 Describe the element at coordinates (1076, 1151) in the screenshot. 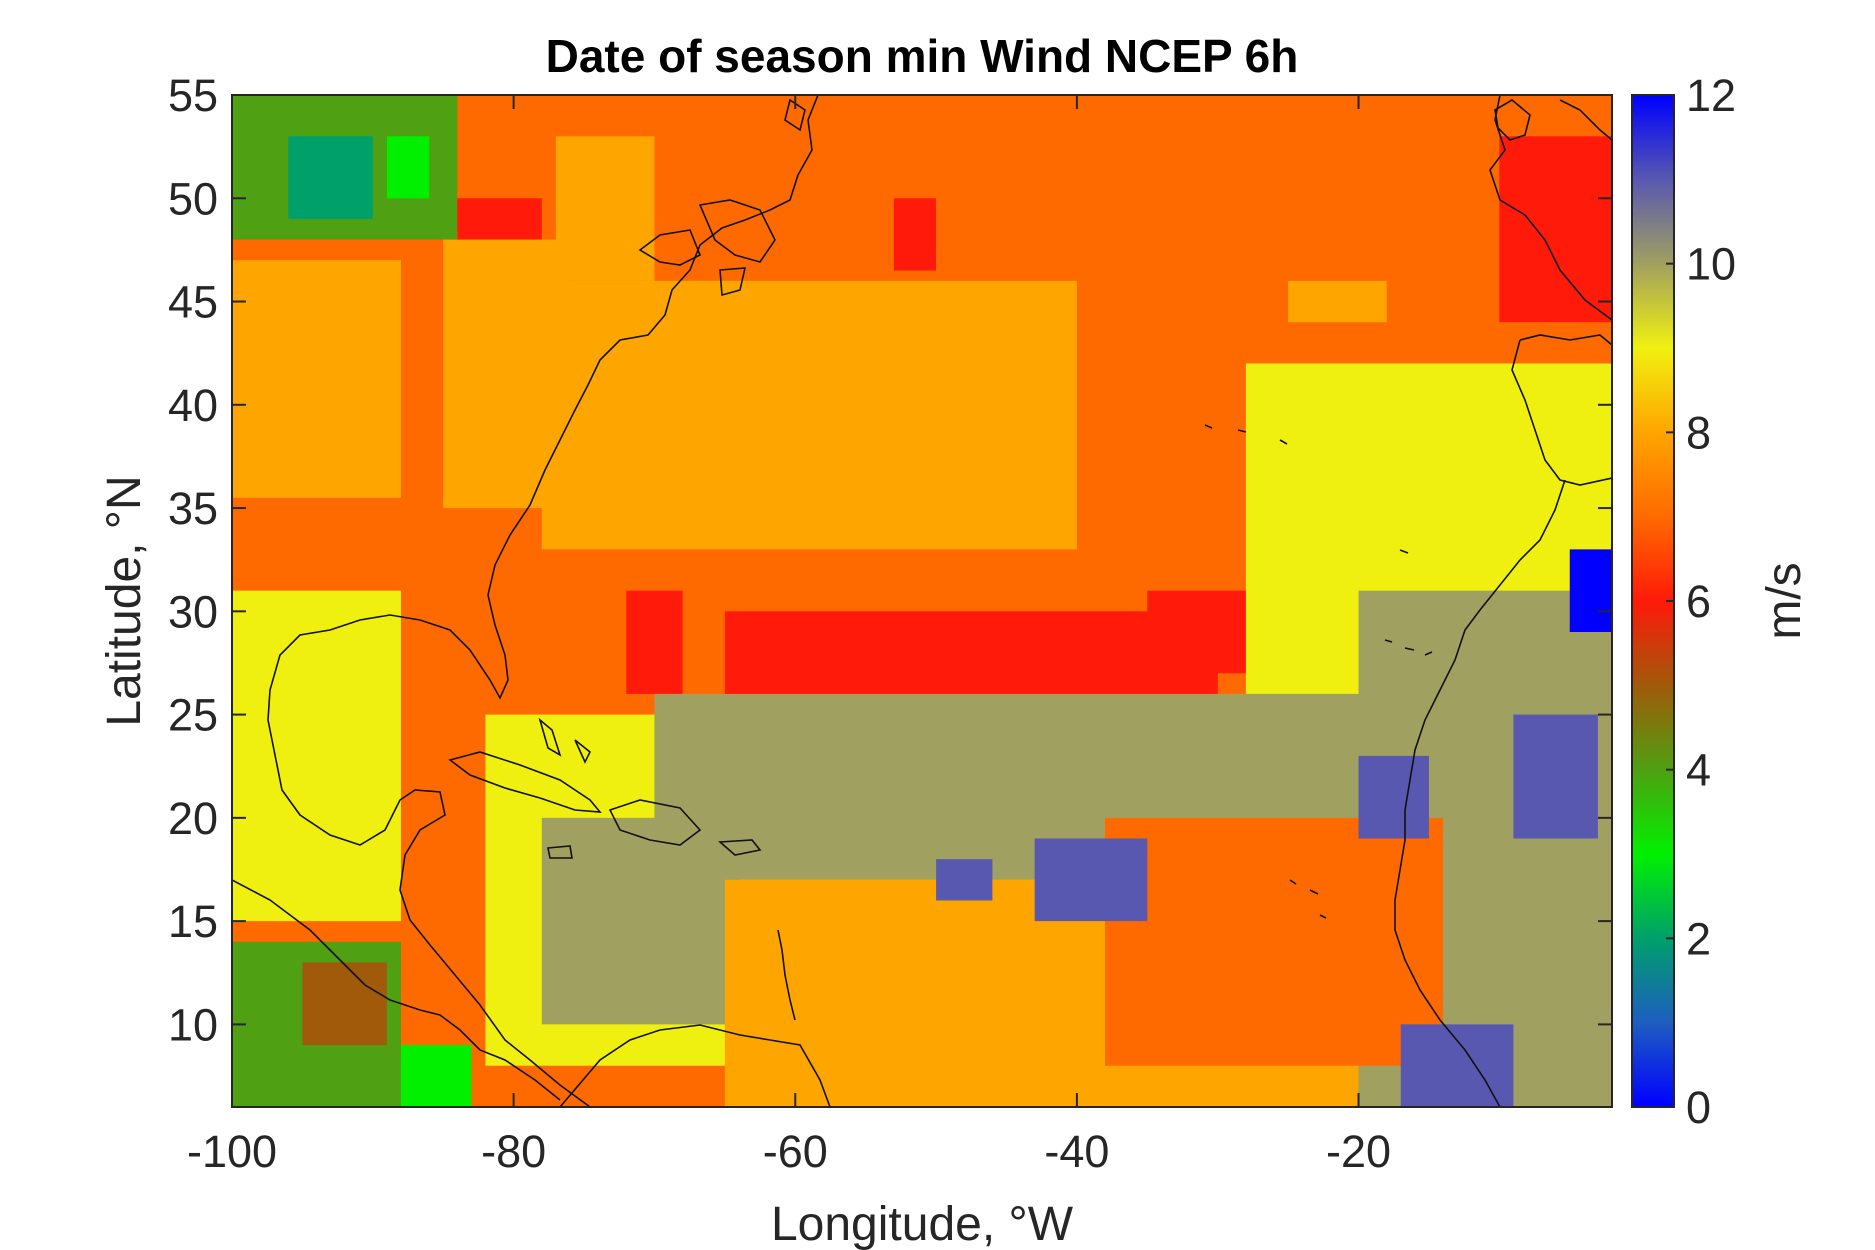

I see `x-tick-label: -40` at that location.